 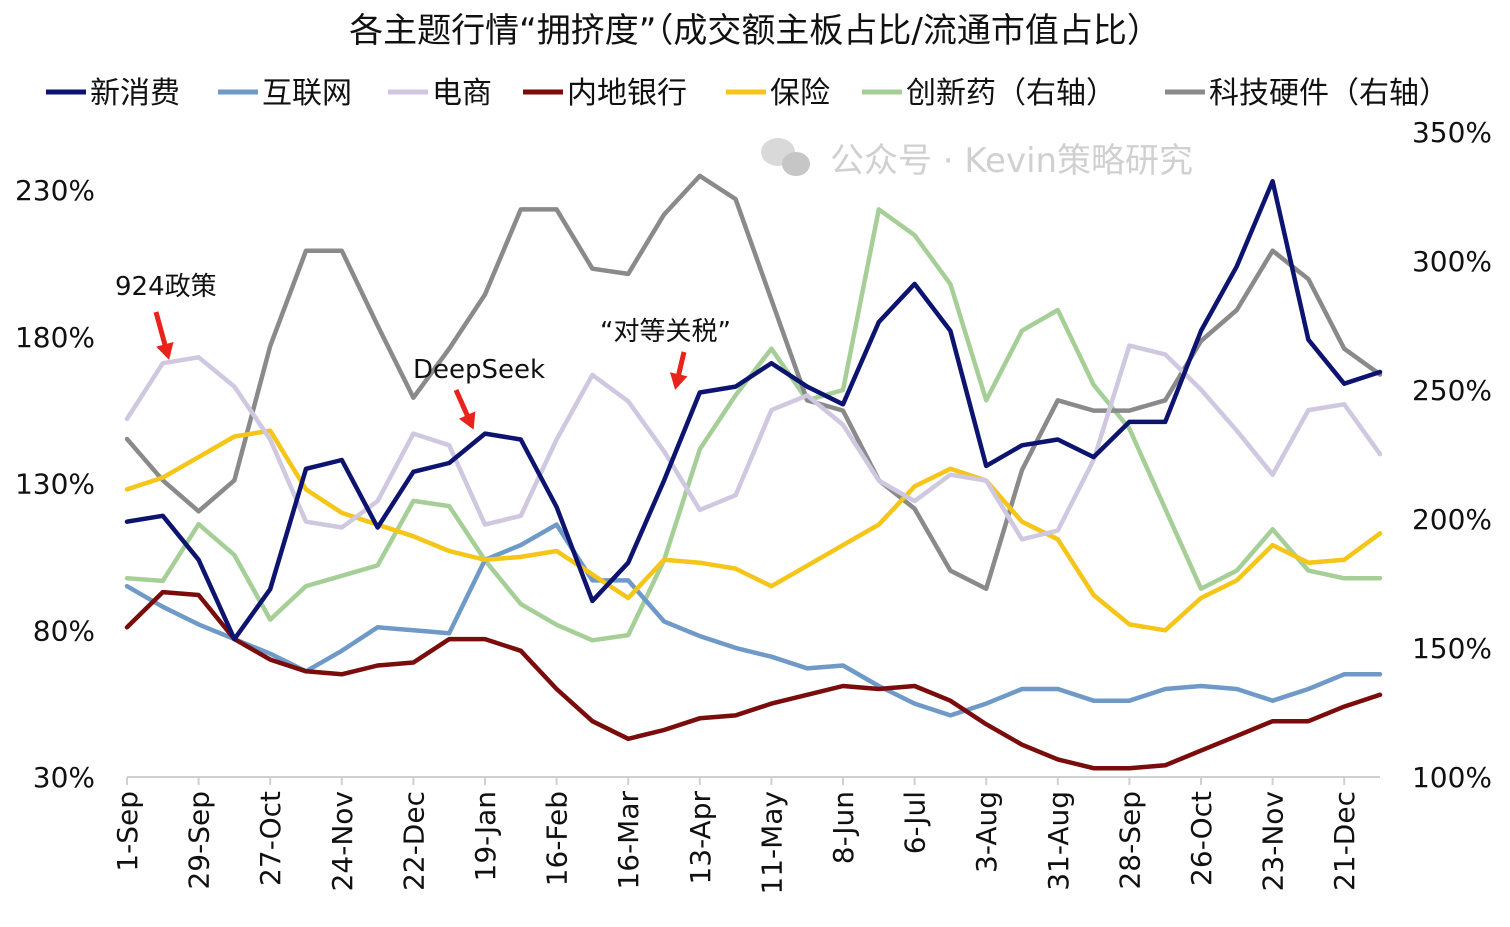 What do you see at coordinates (1452, 132) in the screenshot?
I see `y-right-tick-label: 350%` at bounding box center [1452, 132].